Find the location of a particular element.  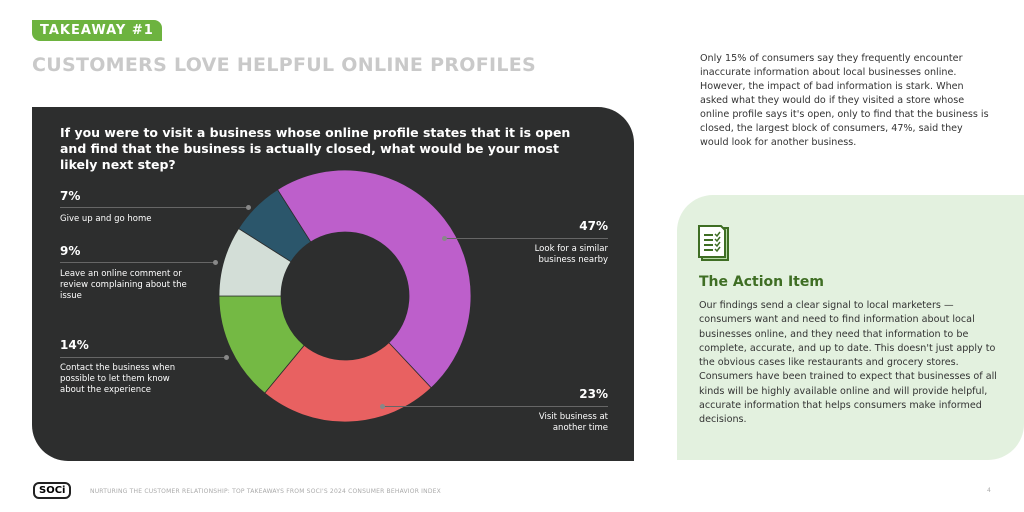

label-give-up: 7% Give up and go home is located at coordinates (106, 206).